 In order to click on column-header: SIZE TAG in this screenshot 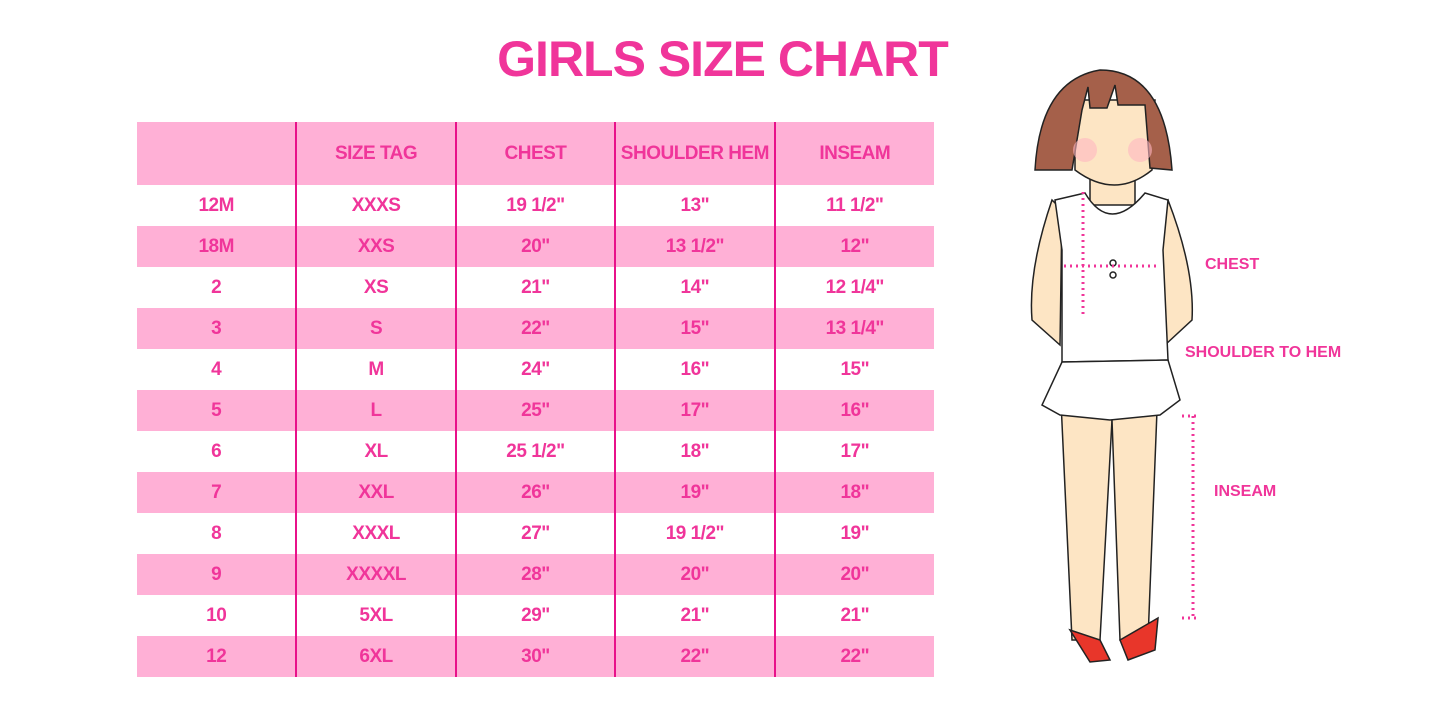, I will do `click(375, 153)`.